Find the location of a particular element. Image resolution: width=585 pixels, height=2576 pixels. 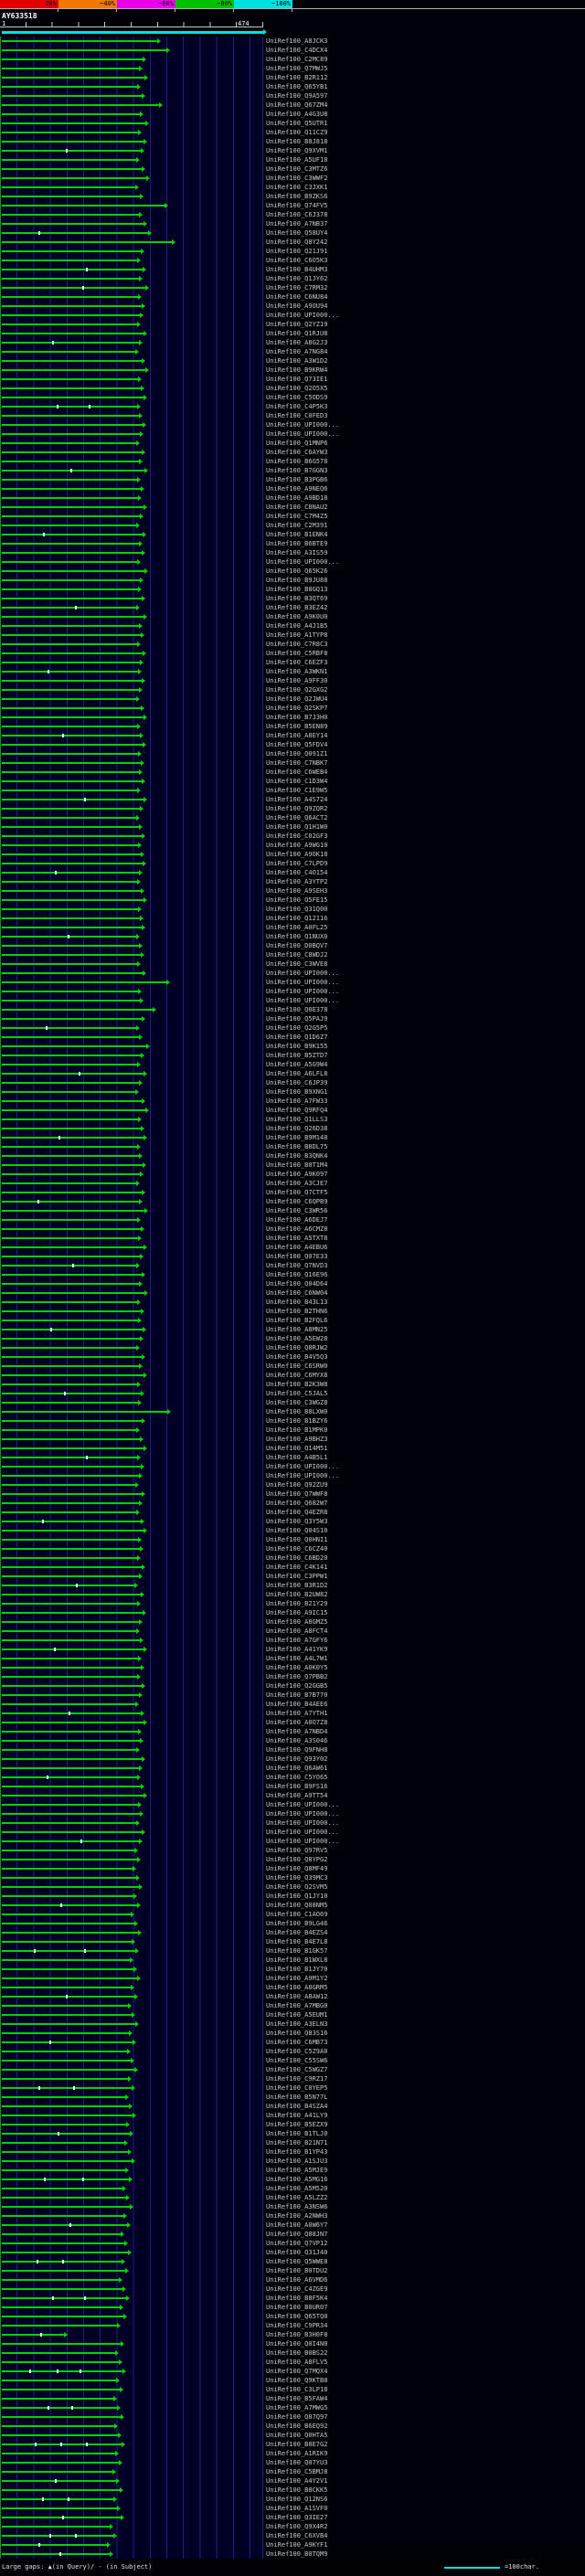

hit-label: UniRef100_A8GRM5 is located at coordinates (297, 1987).